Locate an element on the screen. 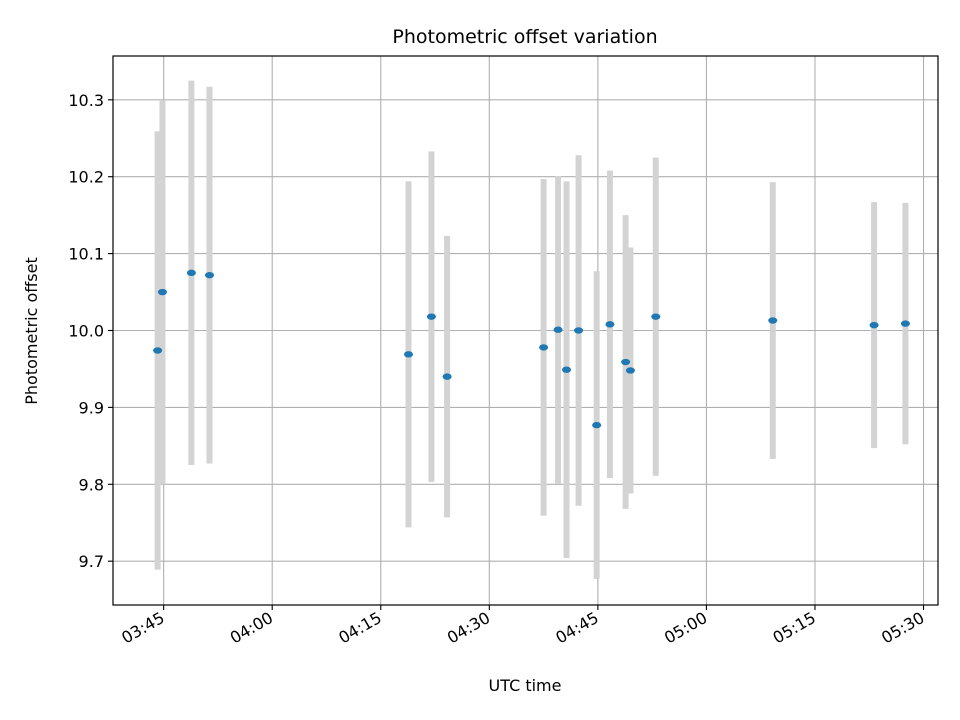 The image size is (960, 720). chart-title: Photometric offset variation is located at coordinates (524, 37).